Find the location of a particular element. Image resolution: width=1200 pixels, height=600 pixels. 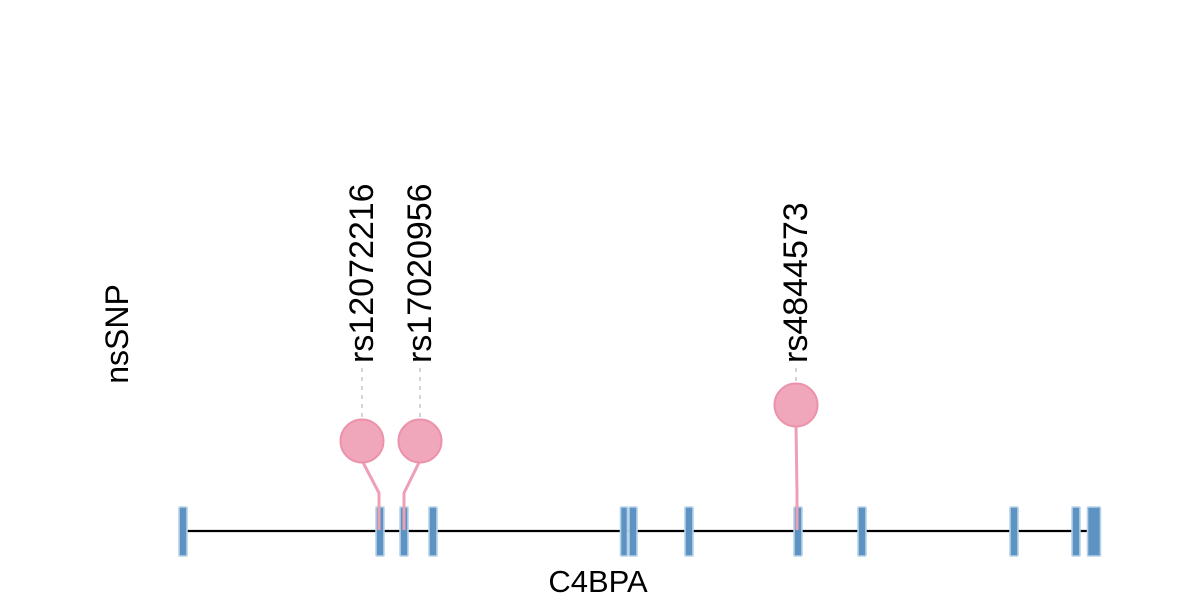

snp-labels: rs12072216 rs17020956 rs4844573 is located at coordinates (579, 273).